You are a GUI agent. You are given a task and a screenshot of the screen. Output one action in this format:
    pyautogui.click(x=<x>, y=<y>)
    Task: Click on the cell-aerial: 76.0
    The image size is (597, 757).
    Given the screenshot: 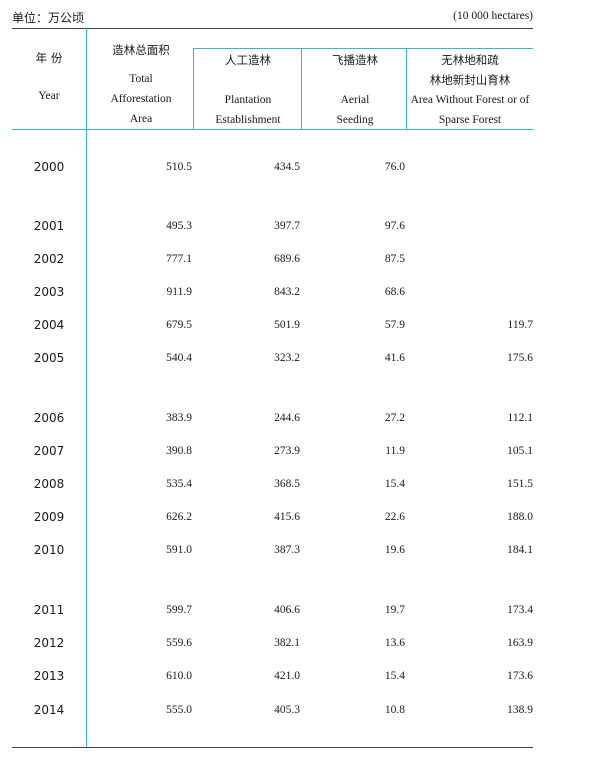 What is the action you would take?
    pyautogui.click(x=394, y=167)
    